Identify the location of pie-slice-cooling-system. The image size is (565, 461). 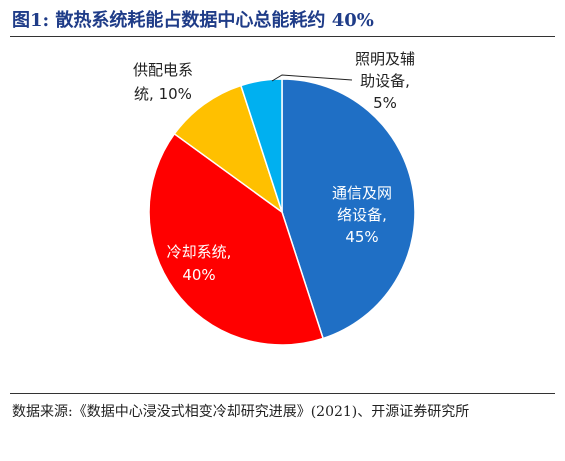
(236, 239).